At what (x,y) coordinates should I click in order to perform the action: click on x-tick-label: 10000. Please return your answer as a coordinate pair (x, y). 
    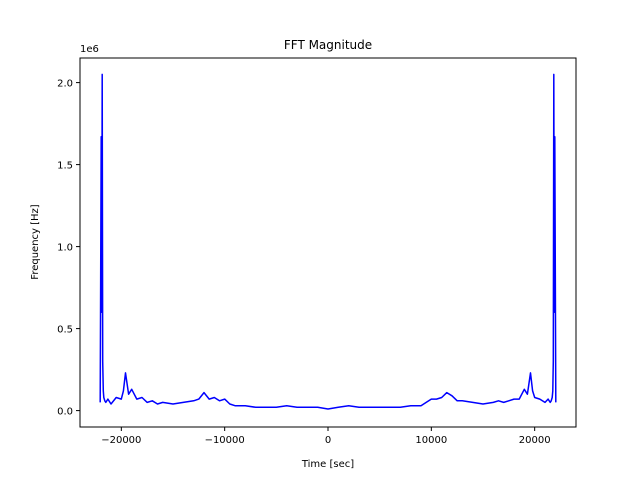
    Looking at the image, I should click on (431, 440).